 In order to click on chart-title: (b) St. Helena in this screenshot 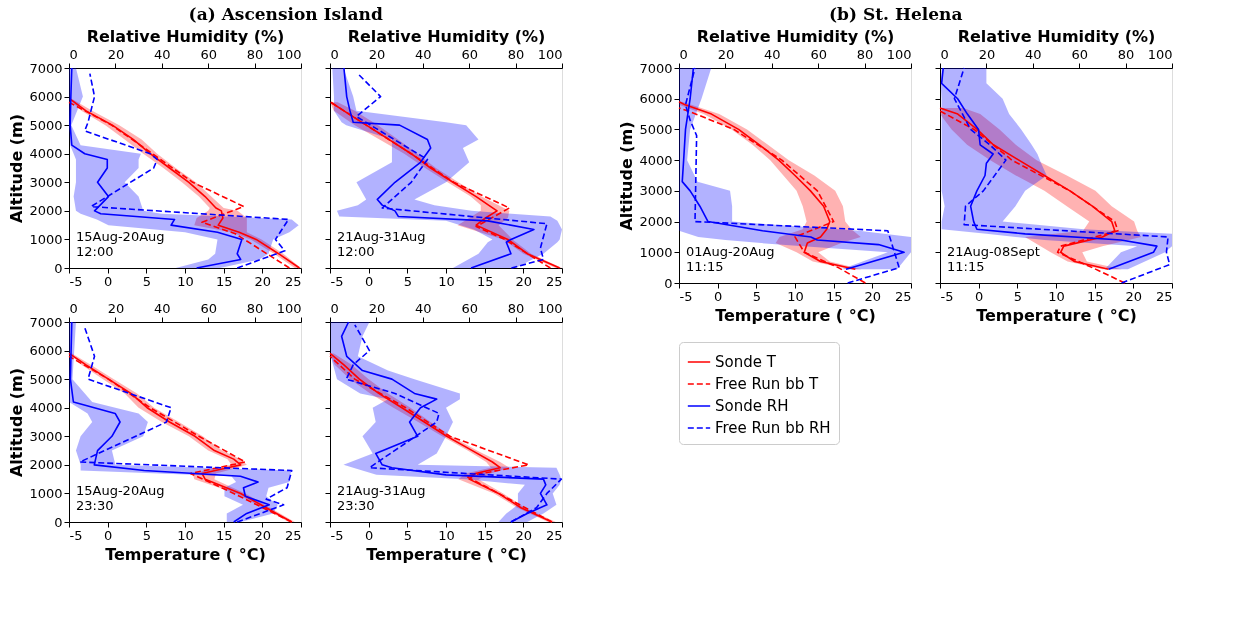, I will do `click(896, 13)`.